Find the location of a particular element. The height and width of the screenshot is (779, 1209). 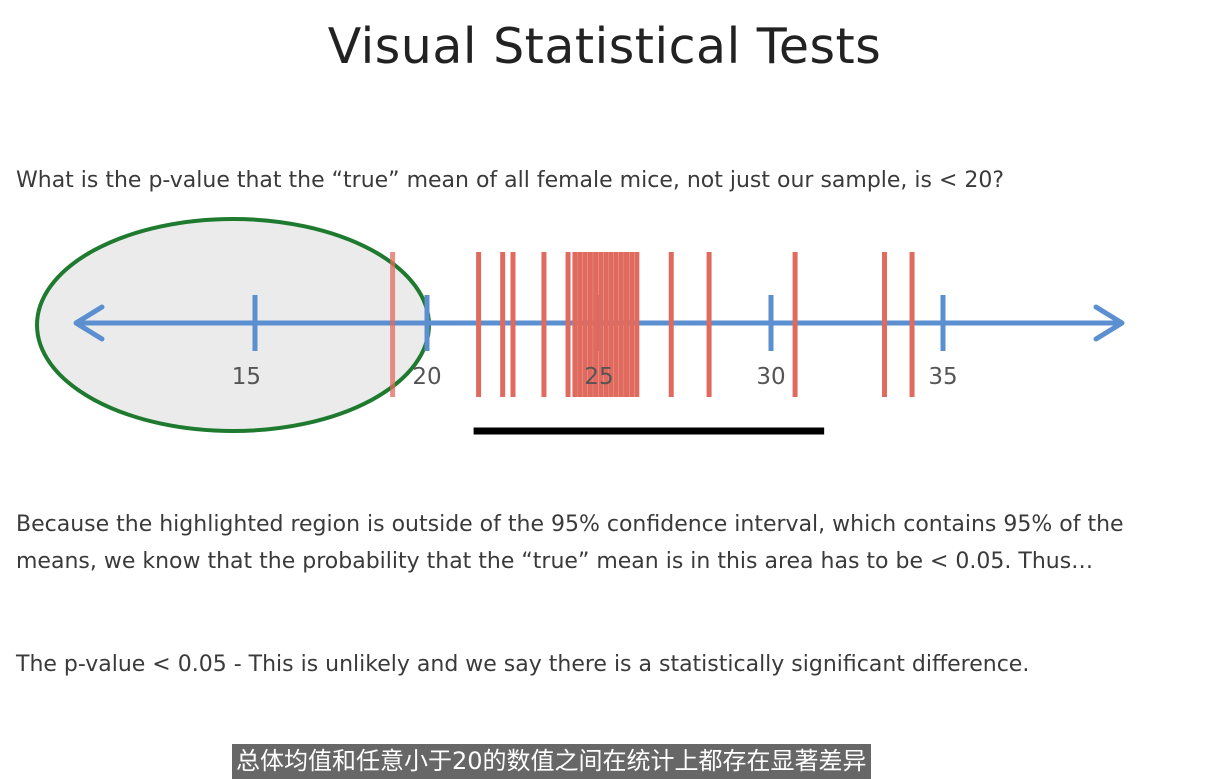

tick-label-30: 30 is located at coordinates (770, 377).